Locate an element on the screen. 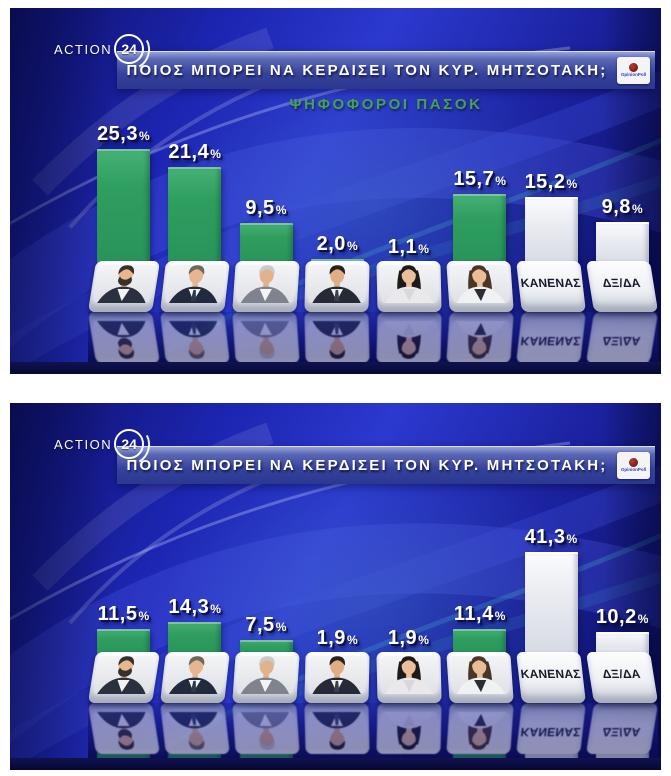 The height and width of the screenshot is (776, 671). bar-value-number: 11,5 is located at coordinates (117, 614).